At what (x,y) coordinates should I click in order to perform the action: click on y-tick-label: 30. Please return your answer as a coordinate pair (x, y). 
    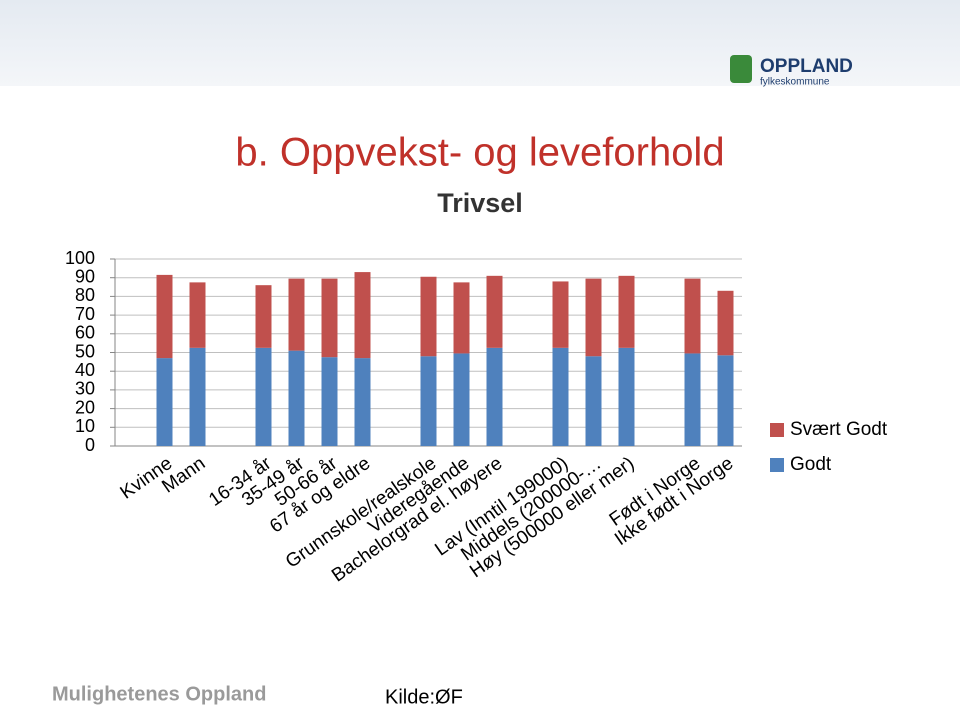
    Looking at the image, I should click on (85, 389).